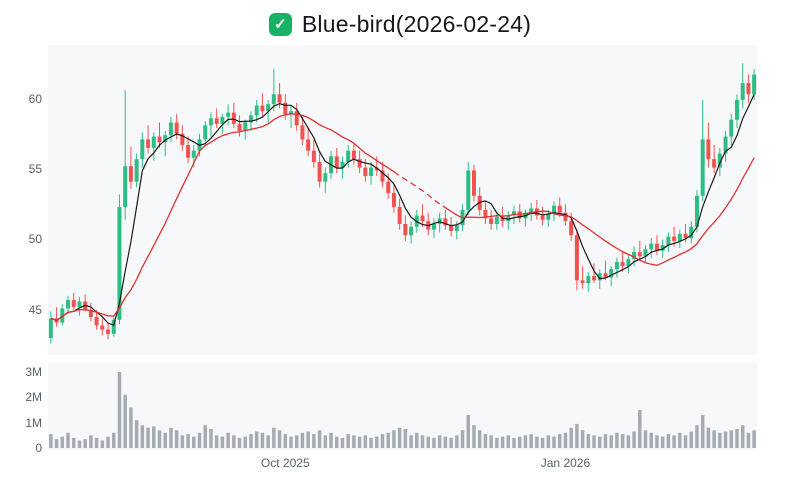  I want to click on volume-axis-label: 2M, so click(33, 397).